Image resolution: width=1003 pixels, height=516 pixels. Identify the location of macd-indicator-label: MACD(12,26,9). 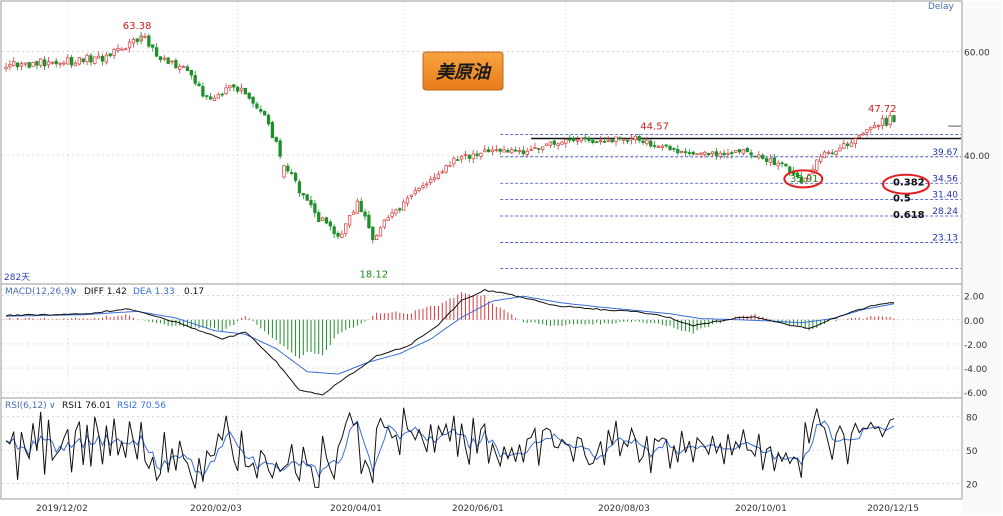
(39, 292).